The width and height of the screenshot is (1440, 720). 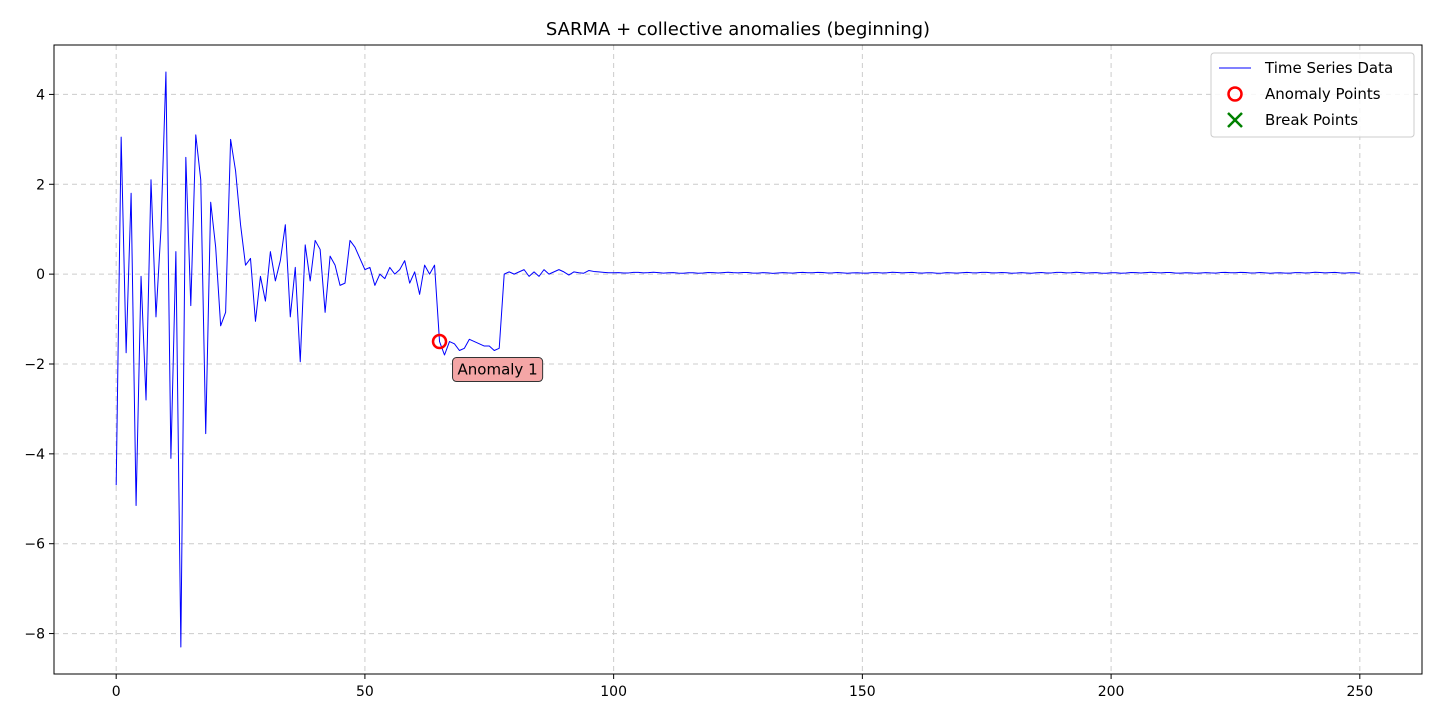 I want to click on legend-box, so click(x=1312, y=95).